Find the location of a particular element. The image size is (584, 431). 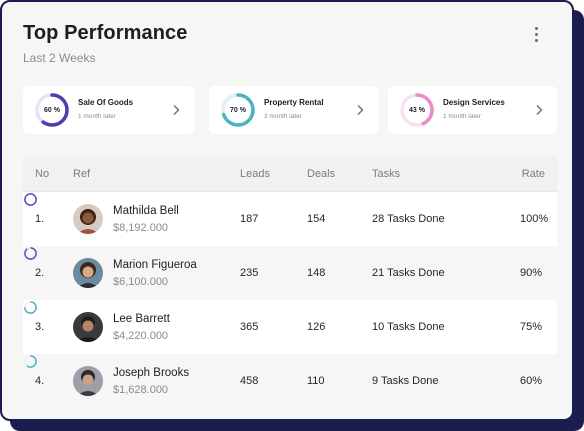

leads-value: 235 is located at coordinates (249, 273).